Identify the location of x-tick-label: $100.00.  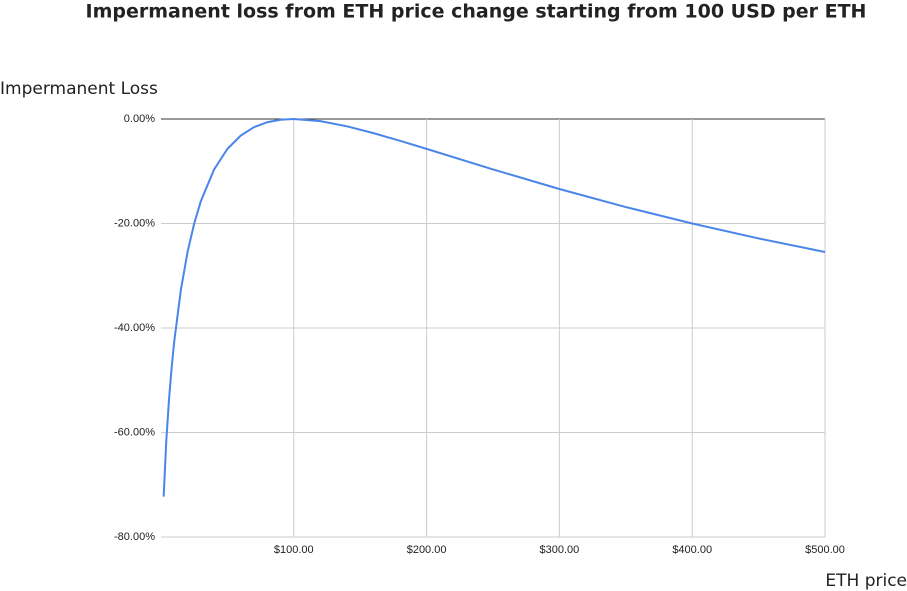
(294, 550).